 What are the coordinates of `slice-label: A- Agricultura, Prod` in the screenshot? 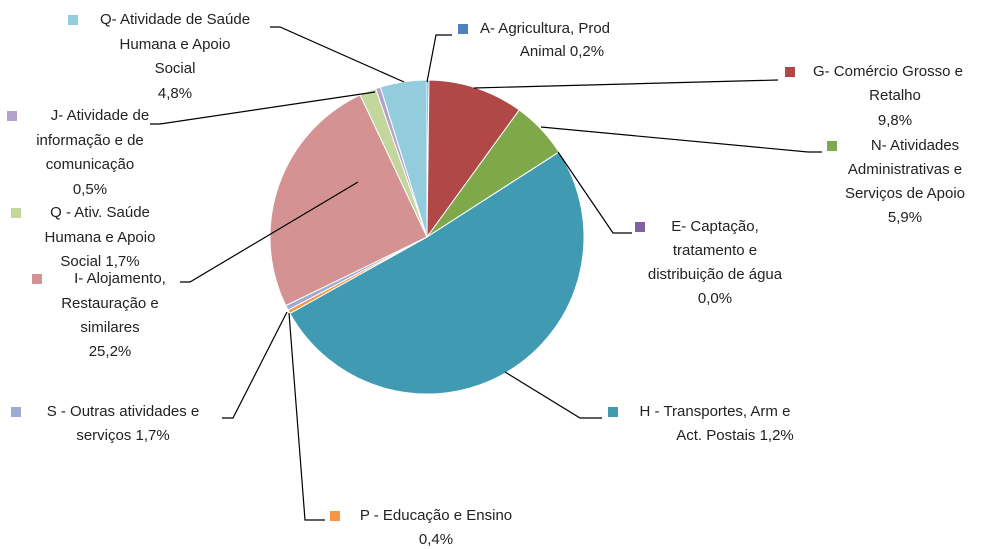 It's located at (545, 28).